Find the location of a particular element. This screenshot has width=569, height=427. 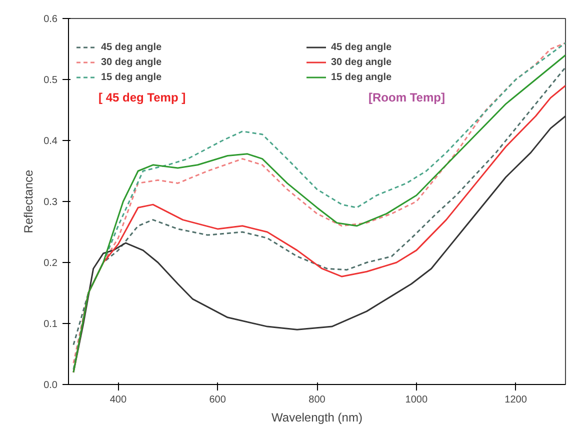

x-tick-label: 600 is located at coordinates (217, 400).